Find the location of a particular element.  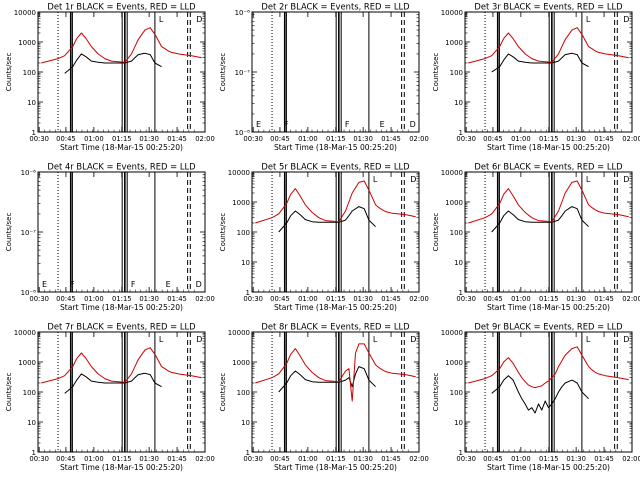

panel-title: Det 8r BLACK = Events, RED = LLD is located at coordinates (335, 327).